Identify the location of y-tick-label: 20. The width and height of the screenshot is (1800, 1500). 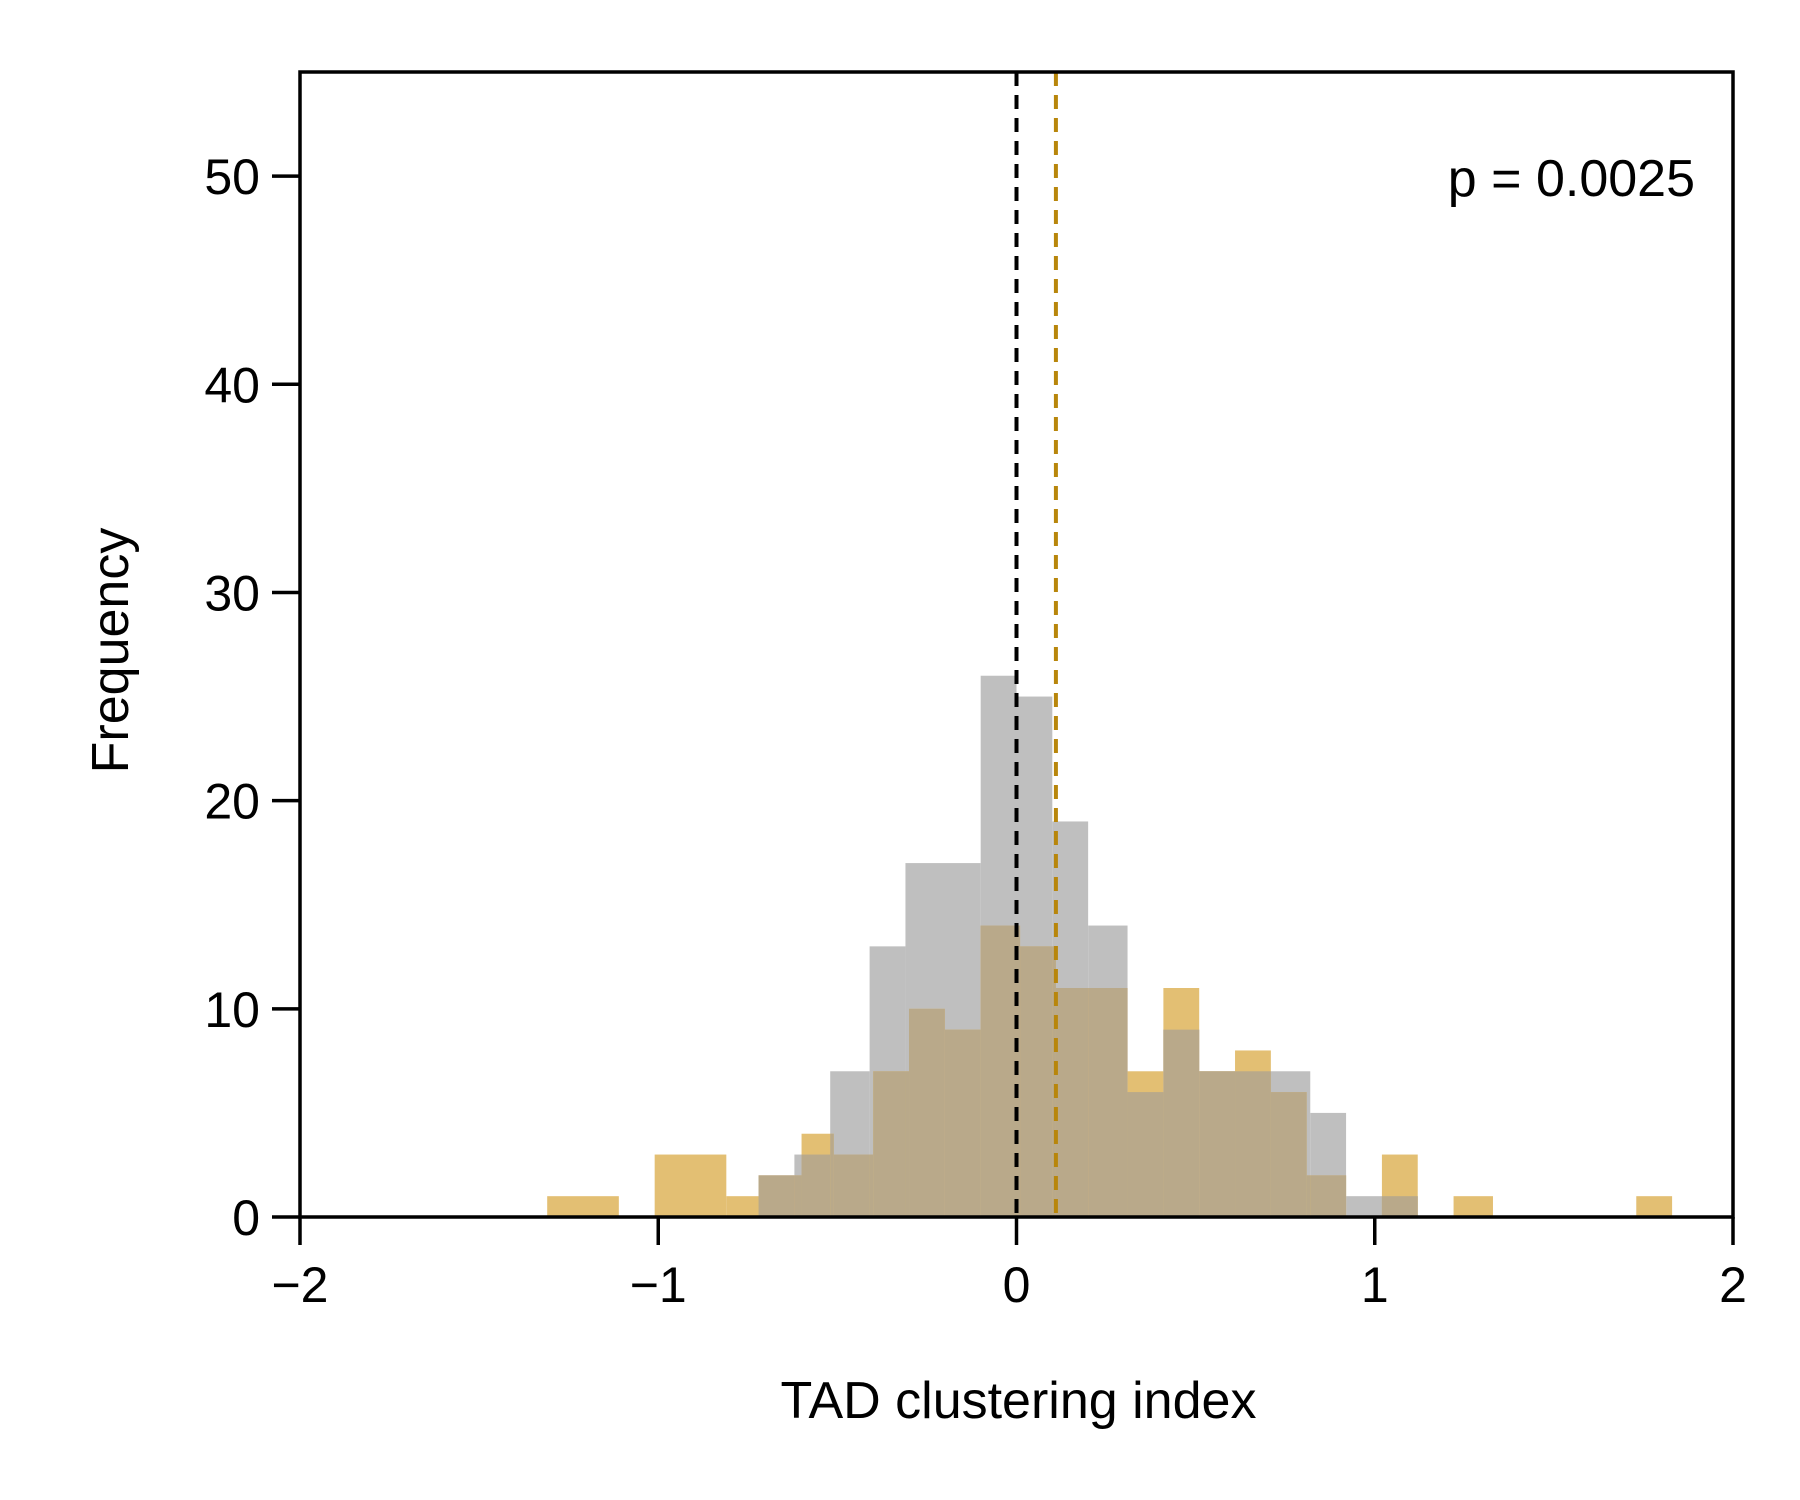
(232, 802).